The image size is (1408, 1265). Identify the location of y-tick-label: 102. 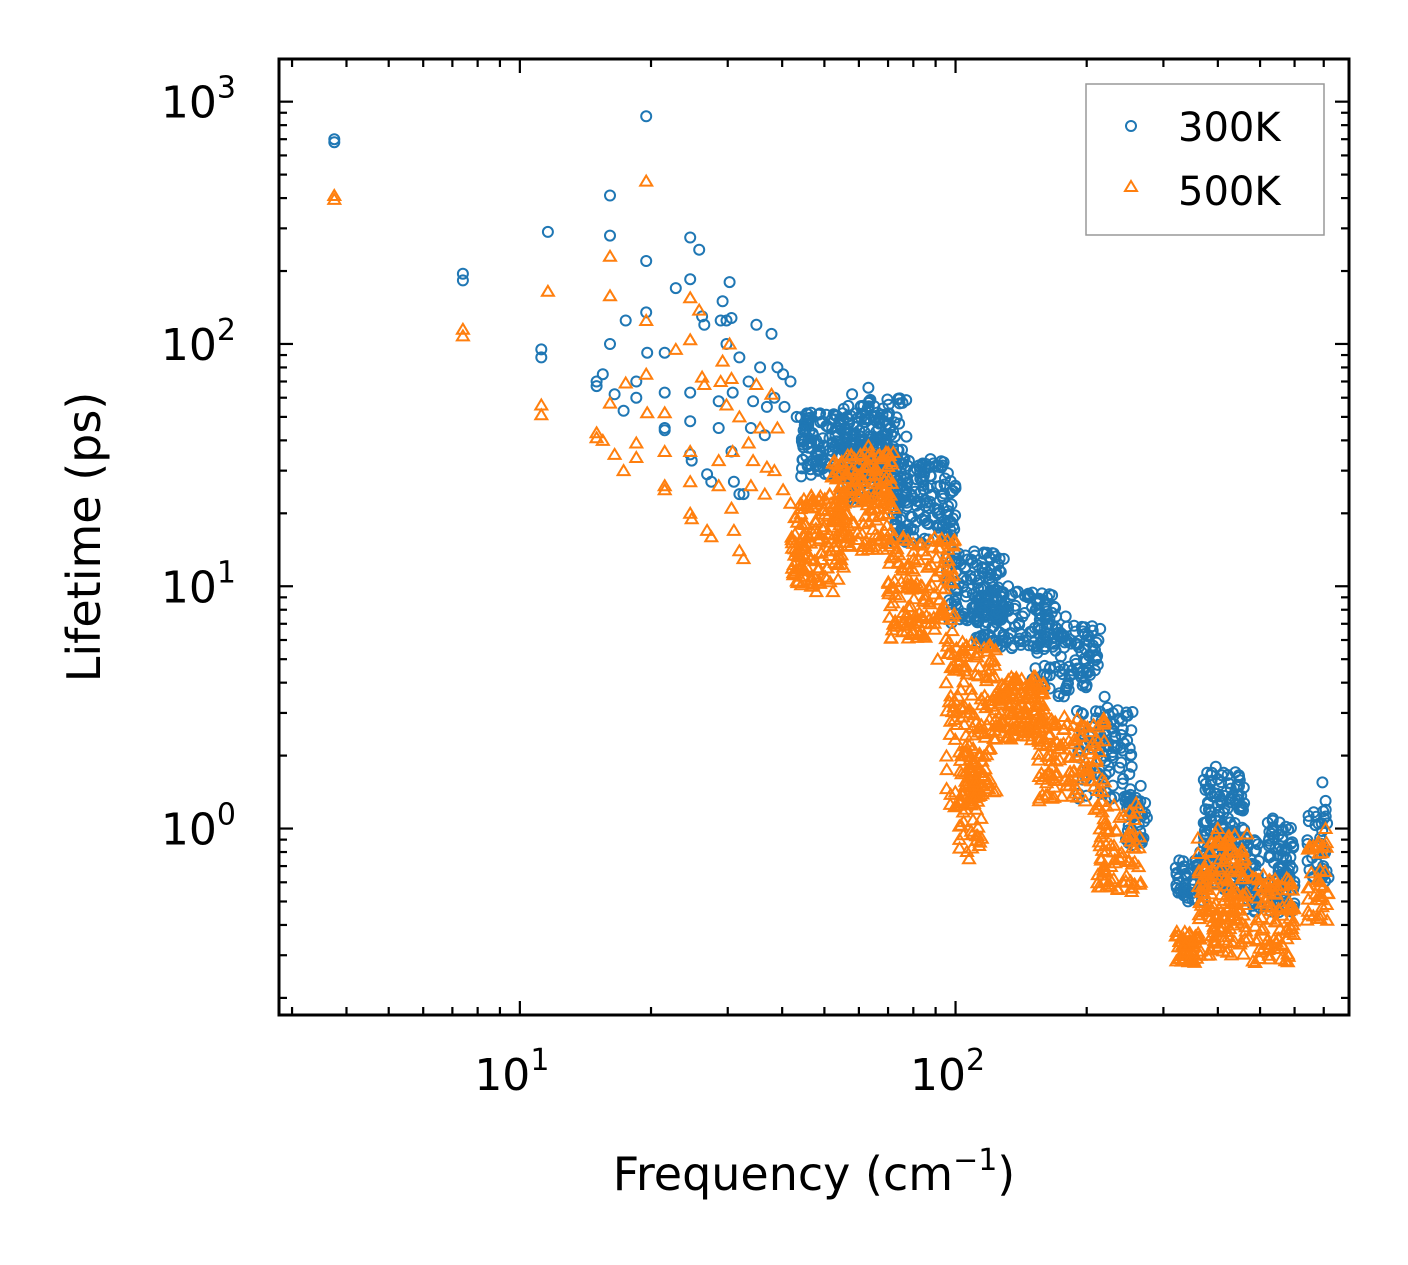
(198, 342).